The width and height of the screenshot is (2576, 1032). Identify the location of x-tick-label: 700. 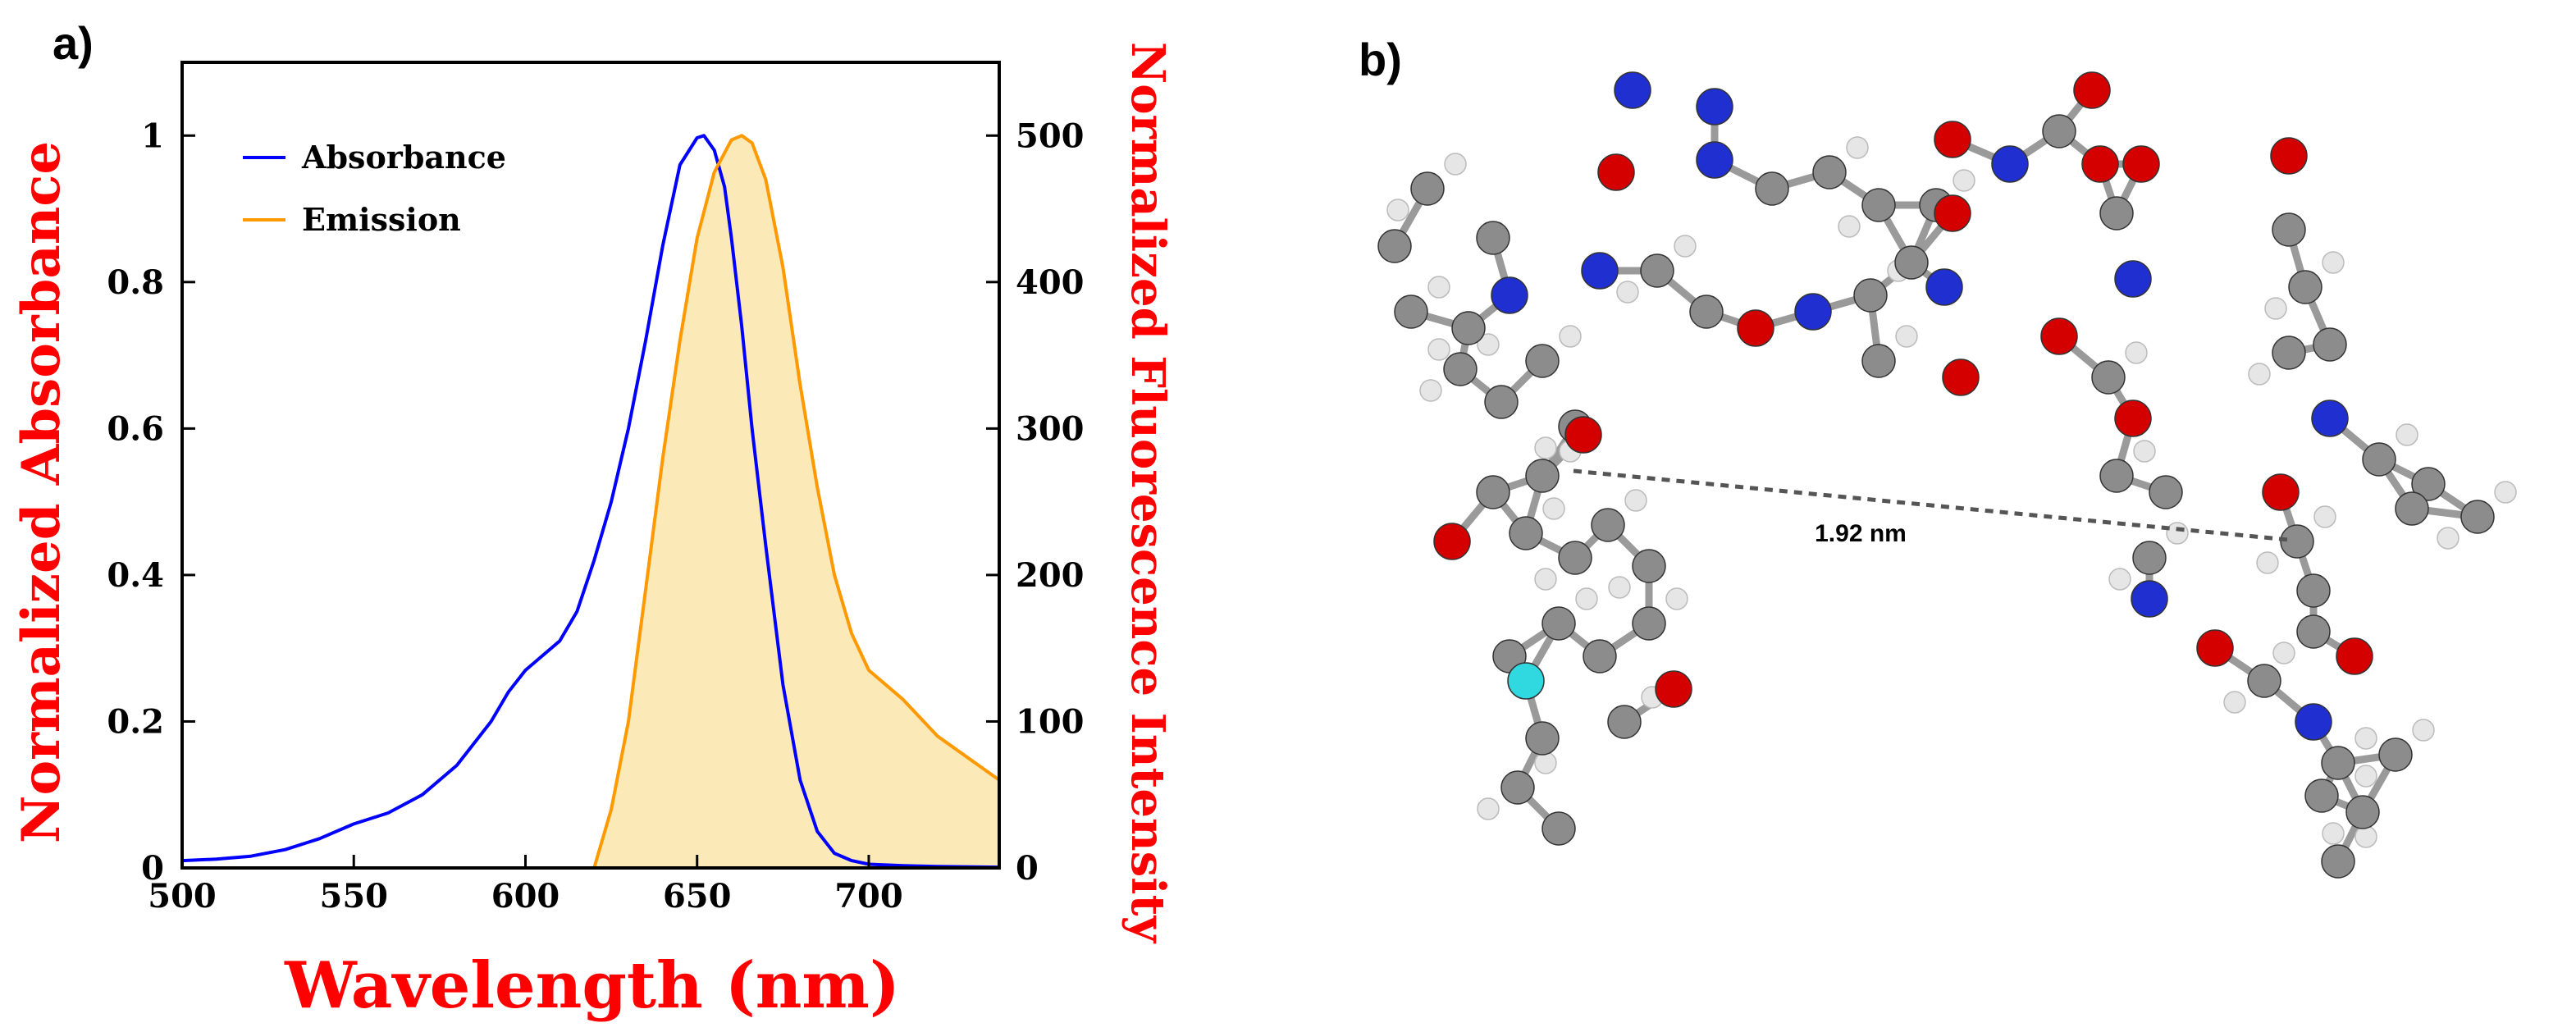
(869, 896).